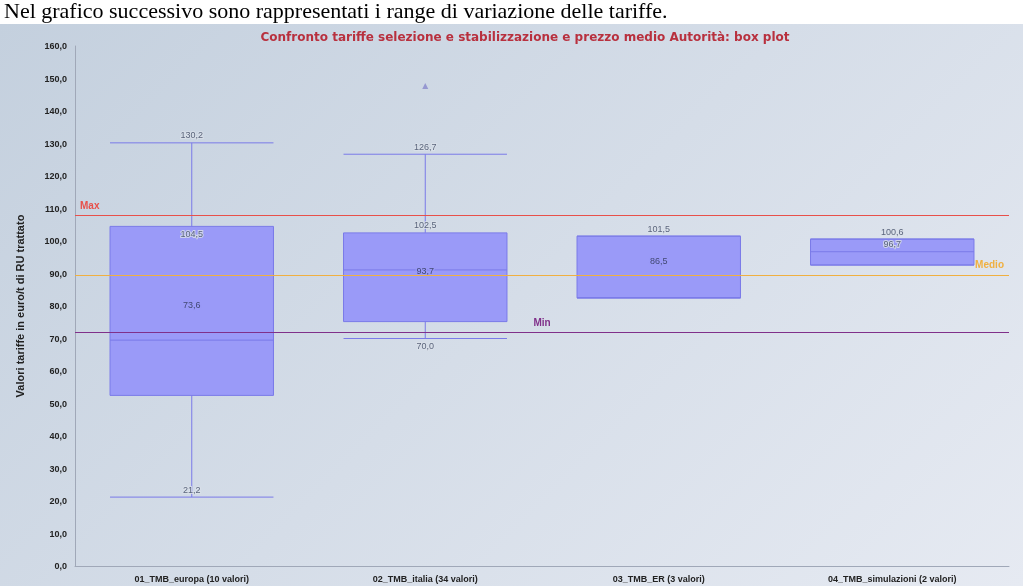 The width and height of the screenshot is (1023, 586). I want to click on ref-line-label: Max, so click(90, 205).